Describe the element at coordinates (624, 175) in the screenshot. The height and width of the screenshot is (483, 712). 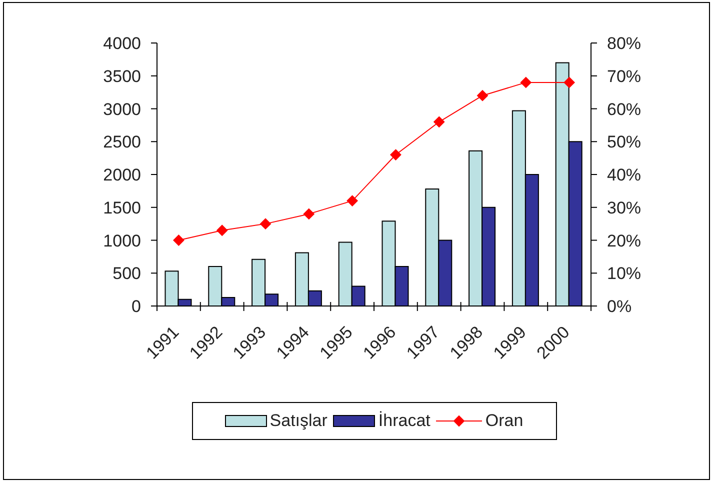
I see `y2-tick-label: 40%` at that location.